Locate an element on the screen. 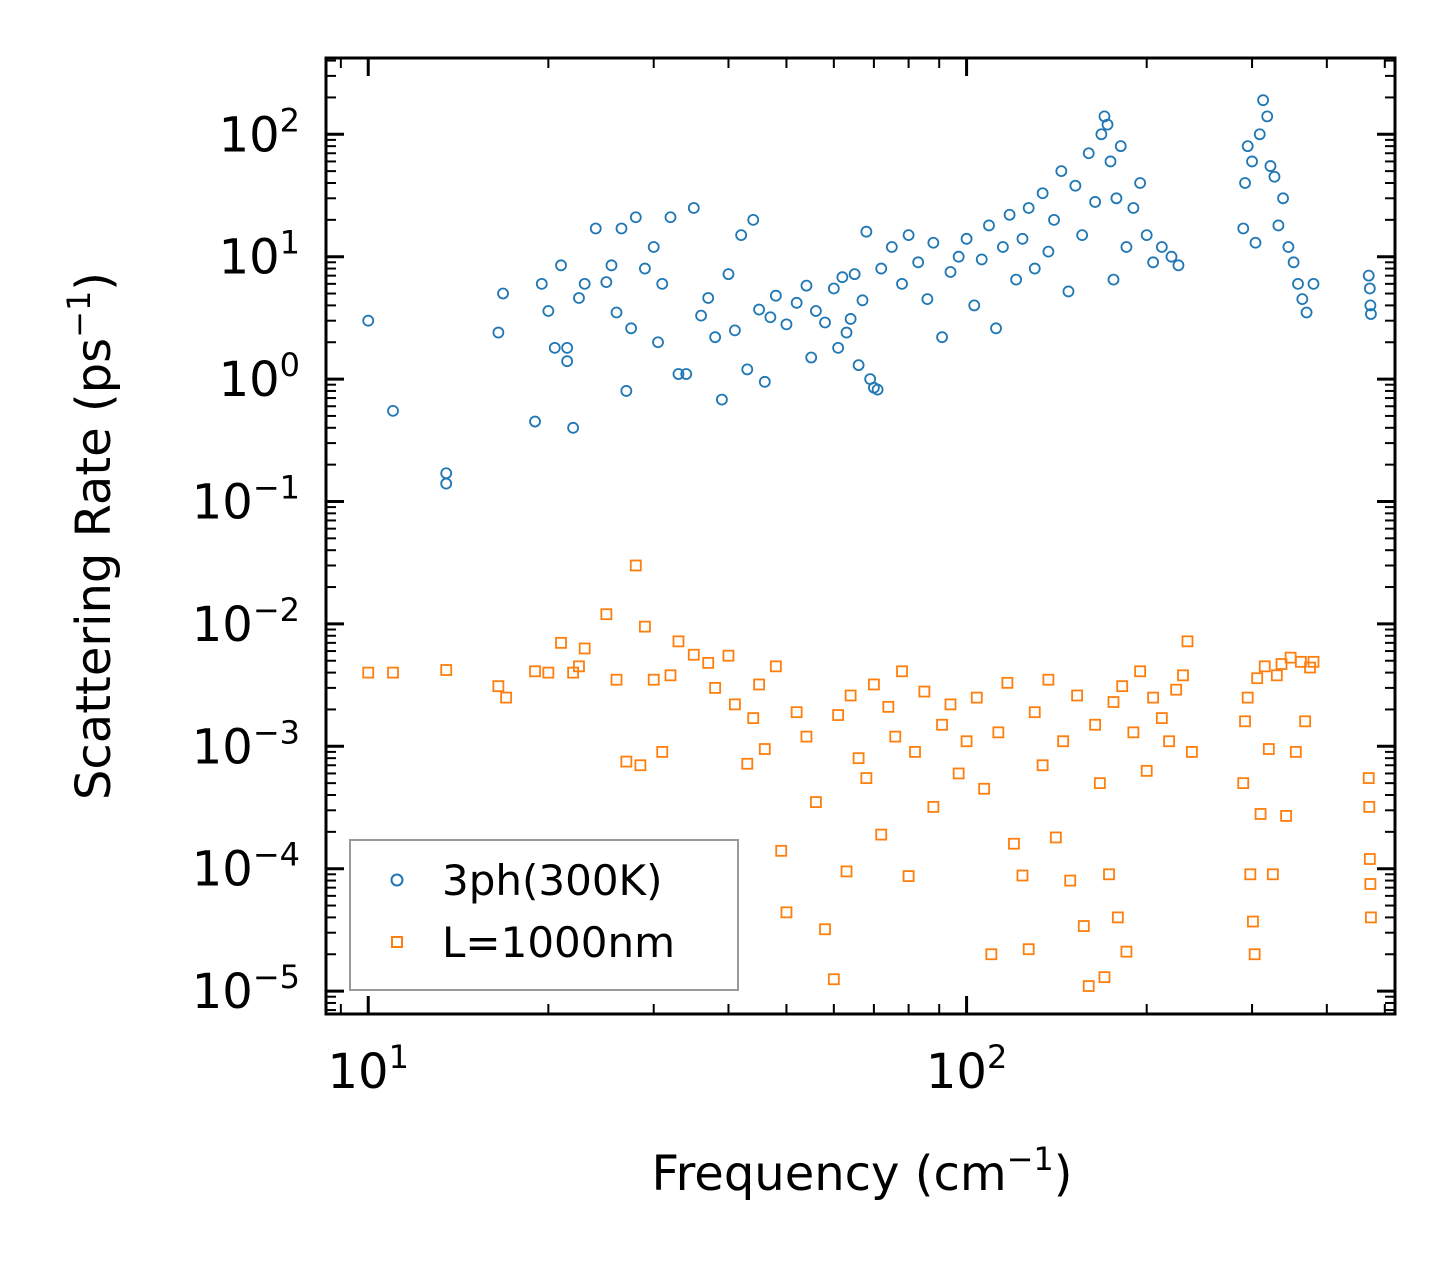  legend-entry-l1000nm: L=1000nm is located at coordinates (533, 942).